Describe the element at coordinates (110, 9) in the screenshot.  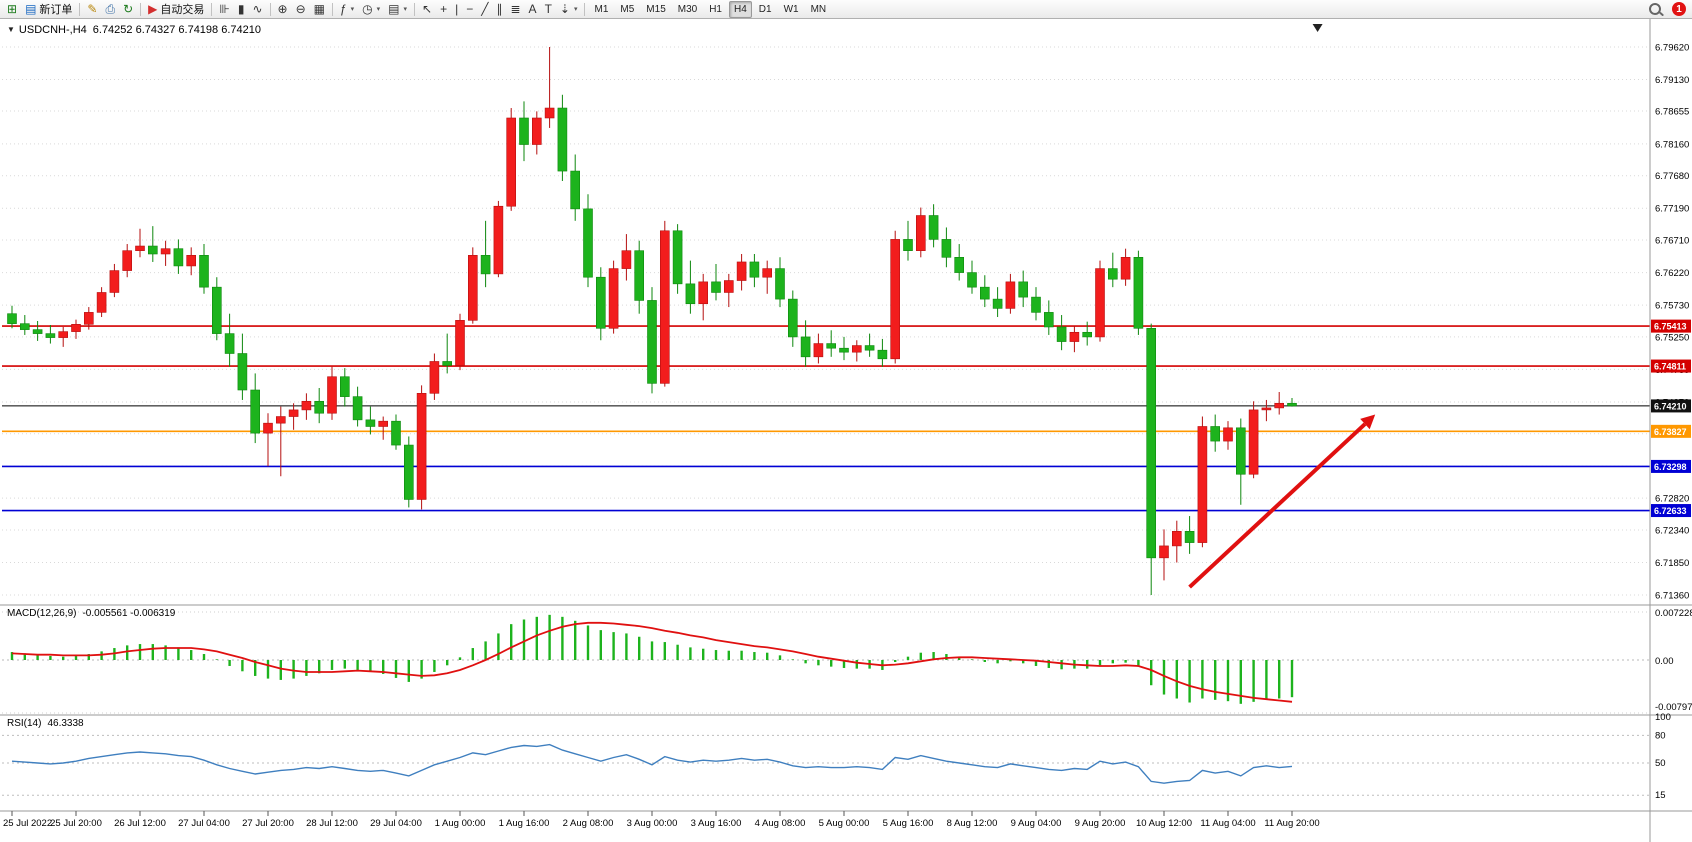
I see `print-button: ⎙` at that location.